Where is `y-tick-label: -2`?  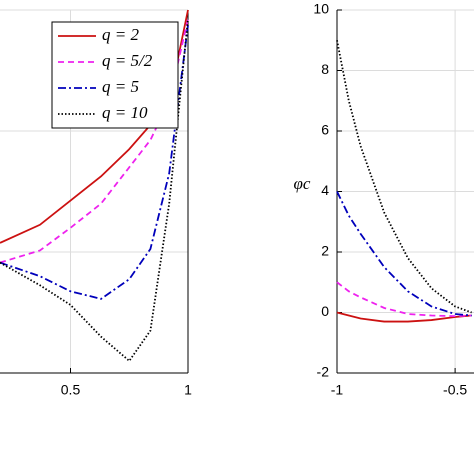 y-tick-label: -2 is located at coordinates (323, 372).